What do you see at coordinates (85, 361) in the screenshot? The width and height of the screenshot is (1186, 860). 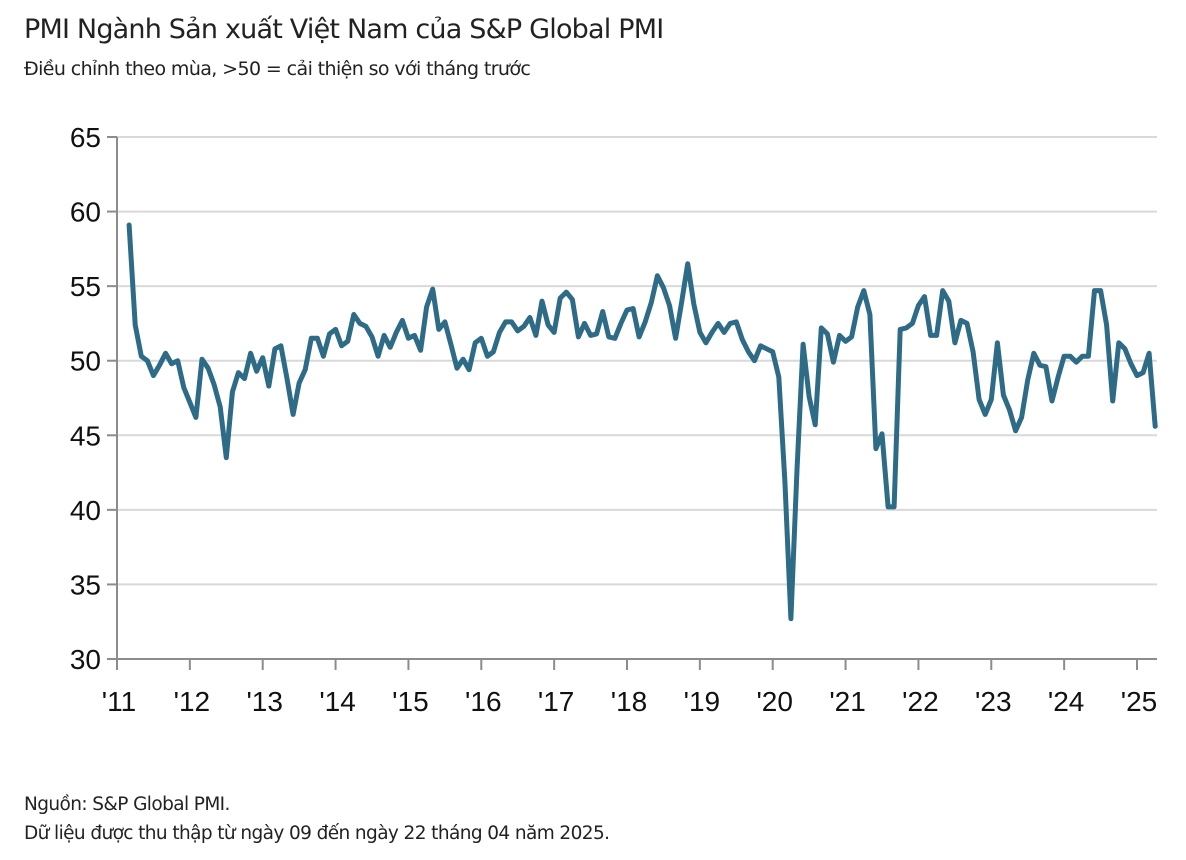 I see `y-tick-label: 50` at bounding box center [85, 361].